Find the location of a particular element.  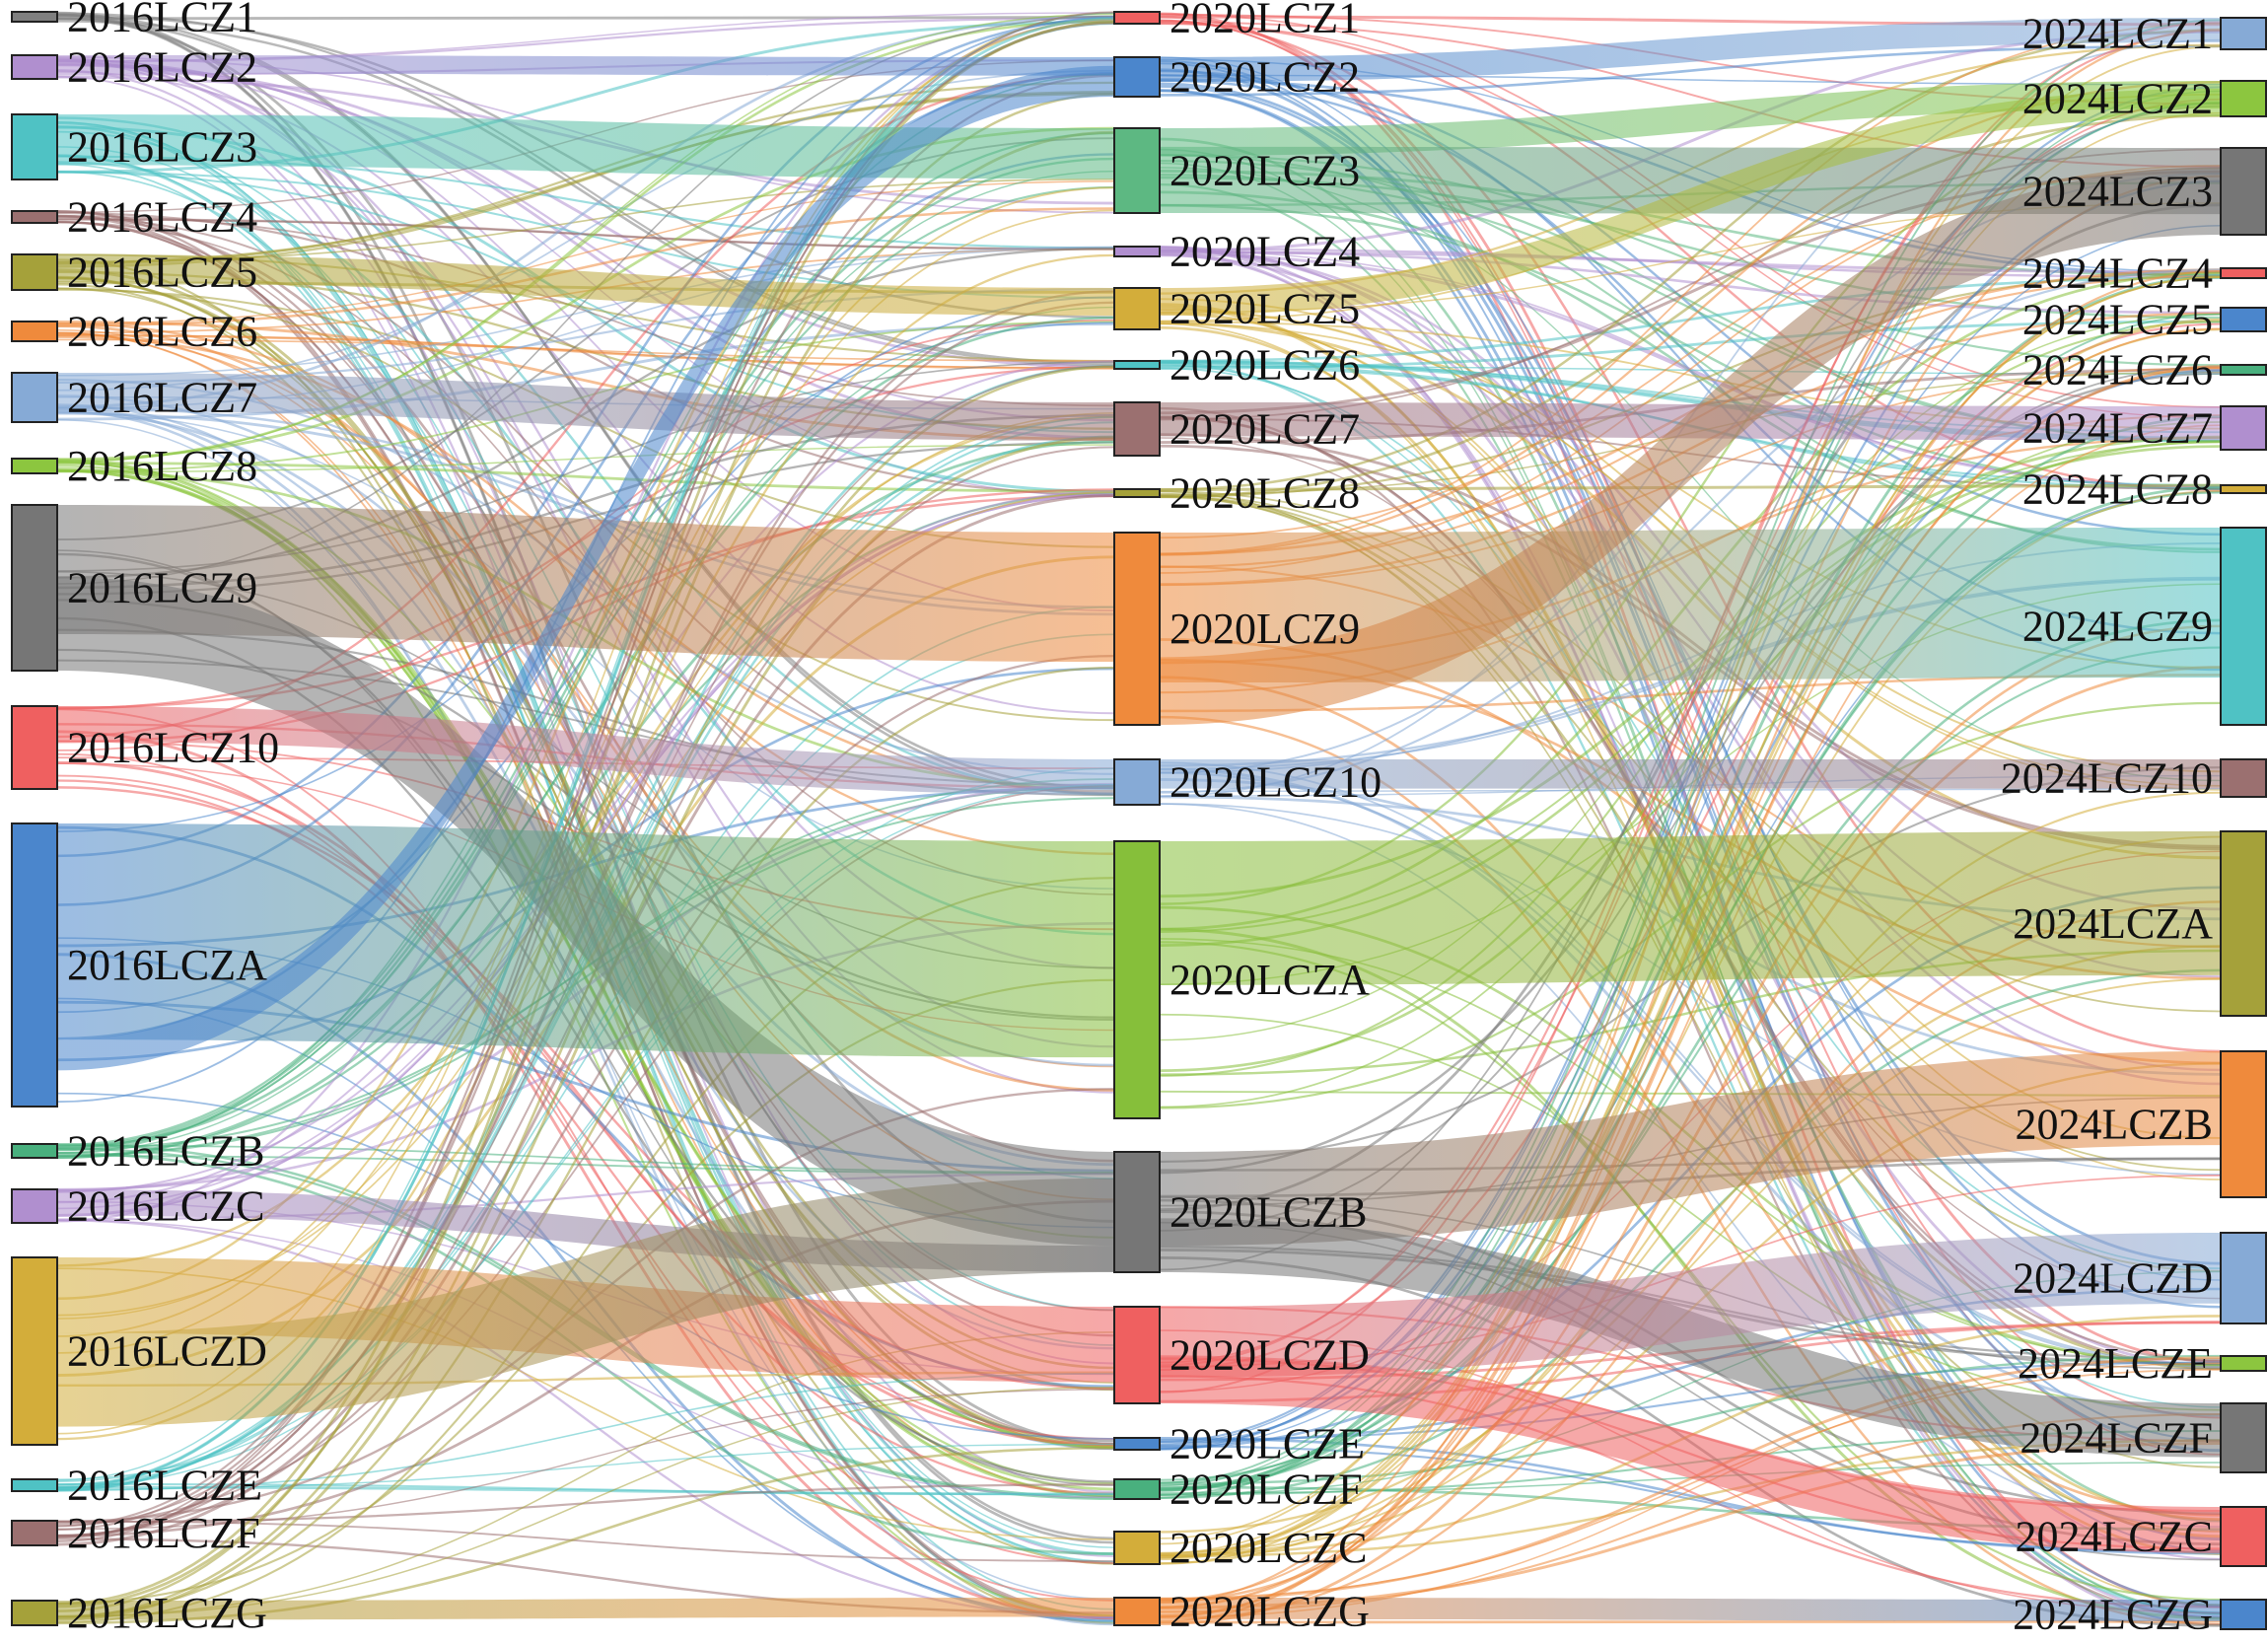

node-2016lcz4: 2016LCZ4 is located at coordinates (134, 217).